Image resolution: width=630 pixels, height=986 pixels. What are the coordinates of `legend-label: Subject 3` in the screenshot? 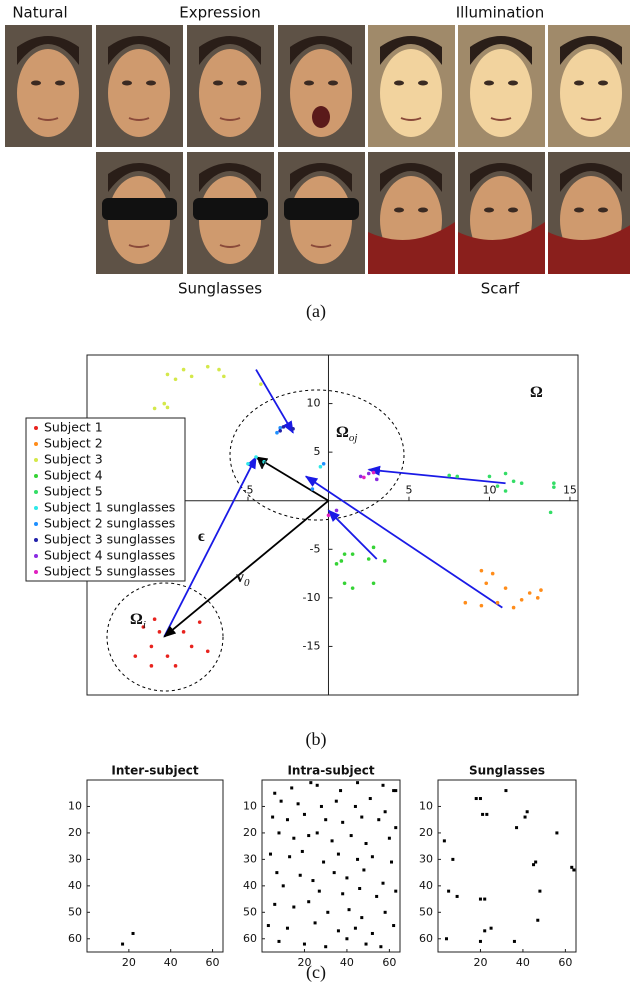 It's located at (73, 459).